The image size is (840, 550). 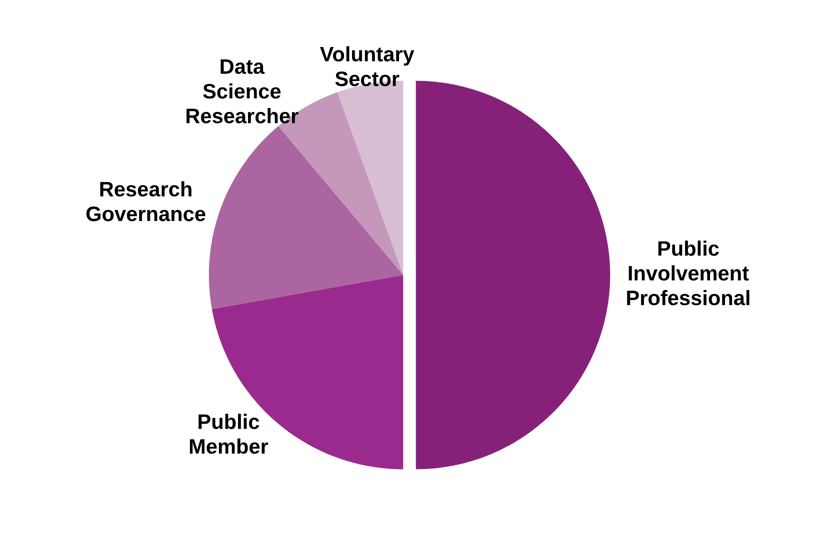 I want to click on slice-label: Public Involvement Professional, so click(x=688, y=273).